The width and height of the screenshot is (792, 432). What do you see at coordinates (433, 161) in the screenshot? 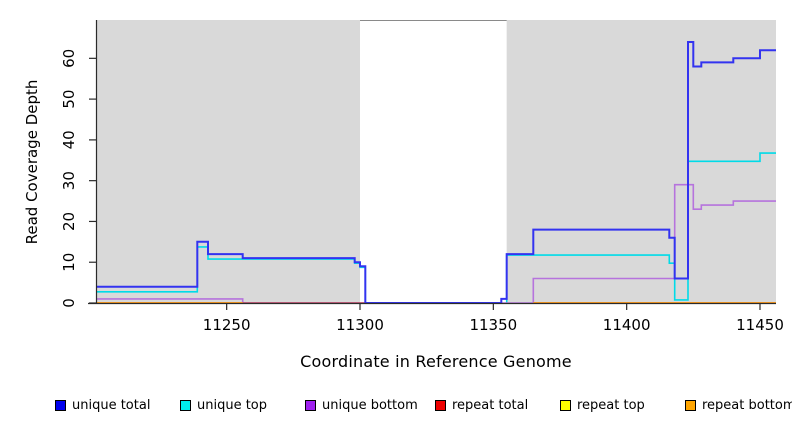
I see `masked-region` at bounding box center [433, 161].